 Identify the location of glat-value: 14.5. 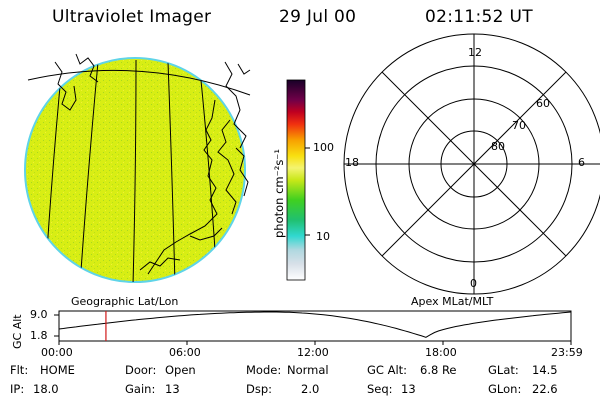
(545, 370).